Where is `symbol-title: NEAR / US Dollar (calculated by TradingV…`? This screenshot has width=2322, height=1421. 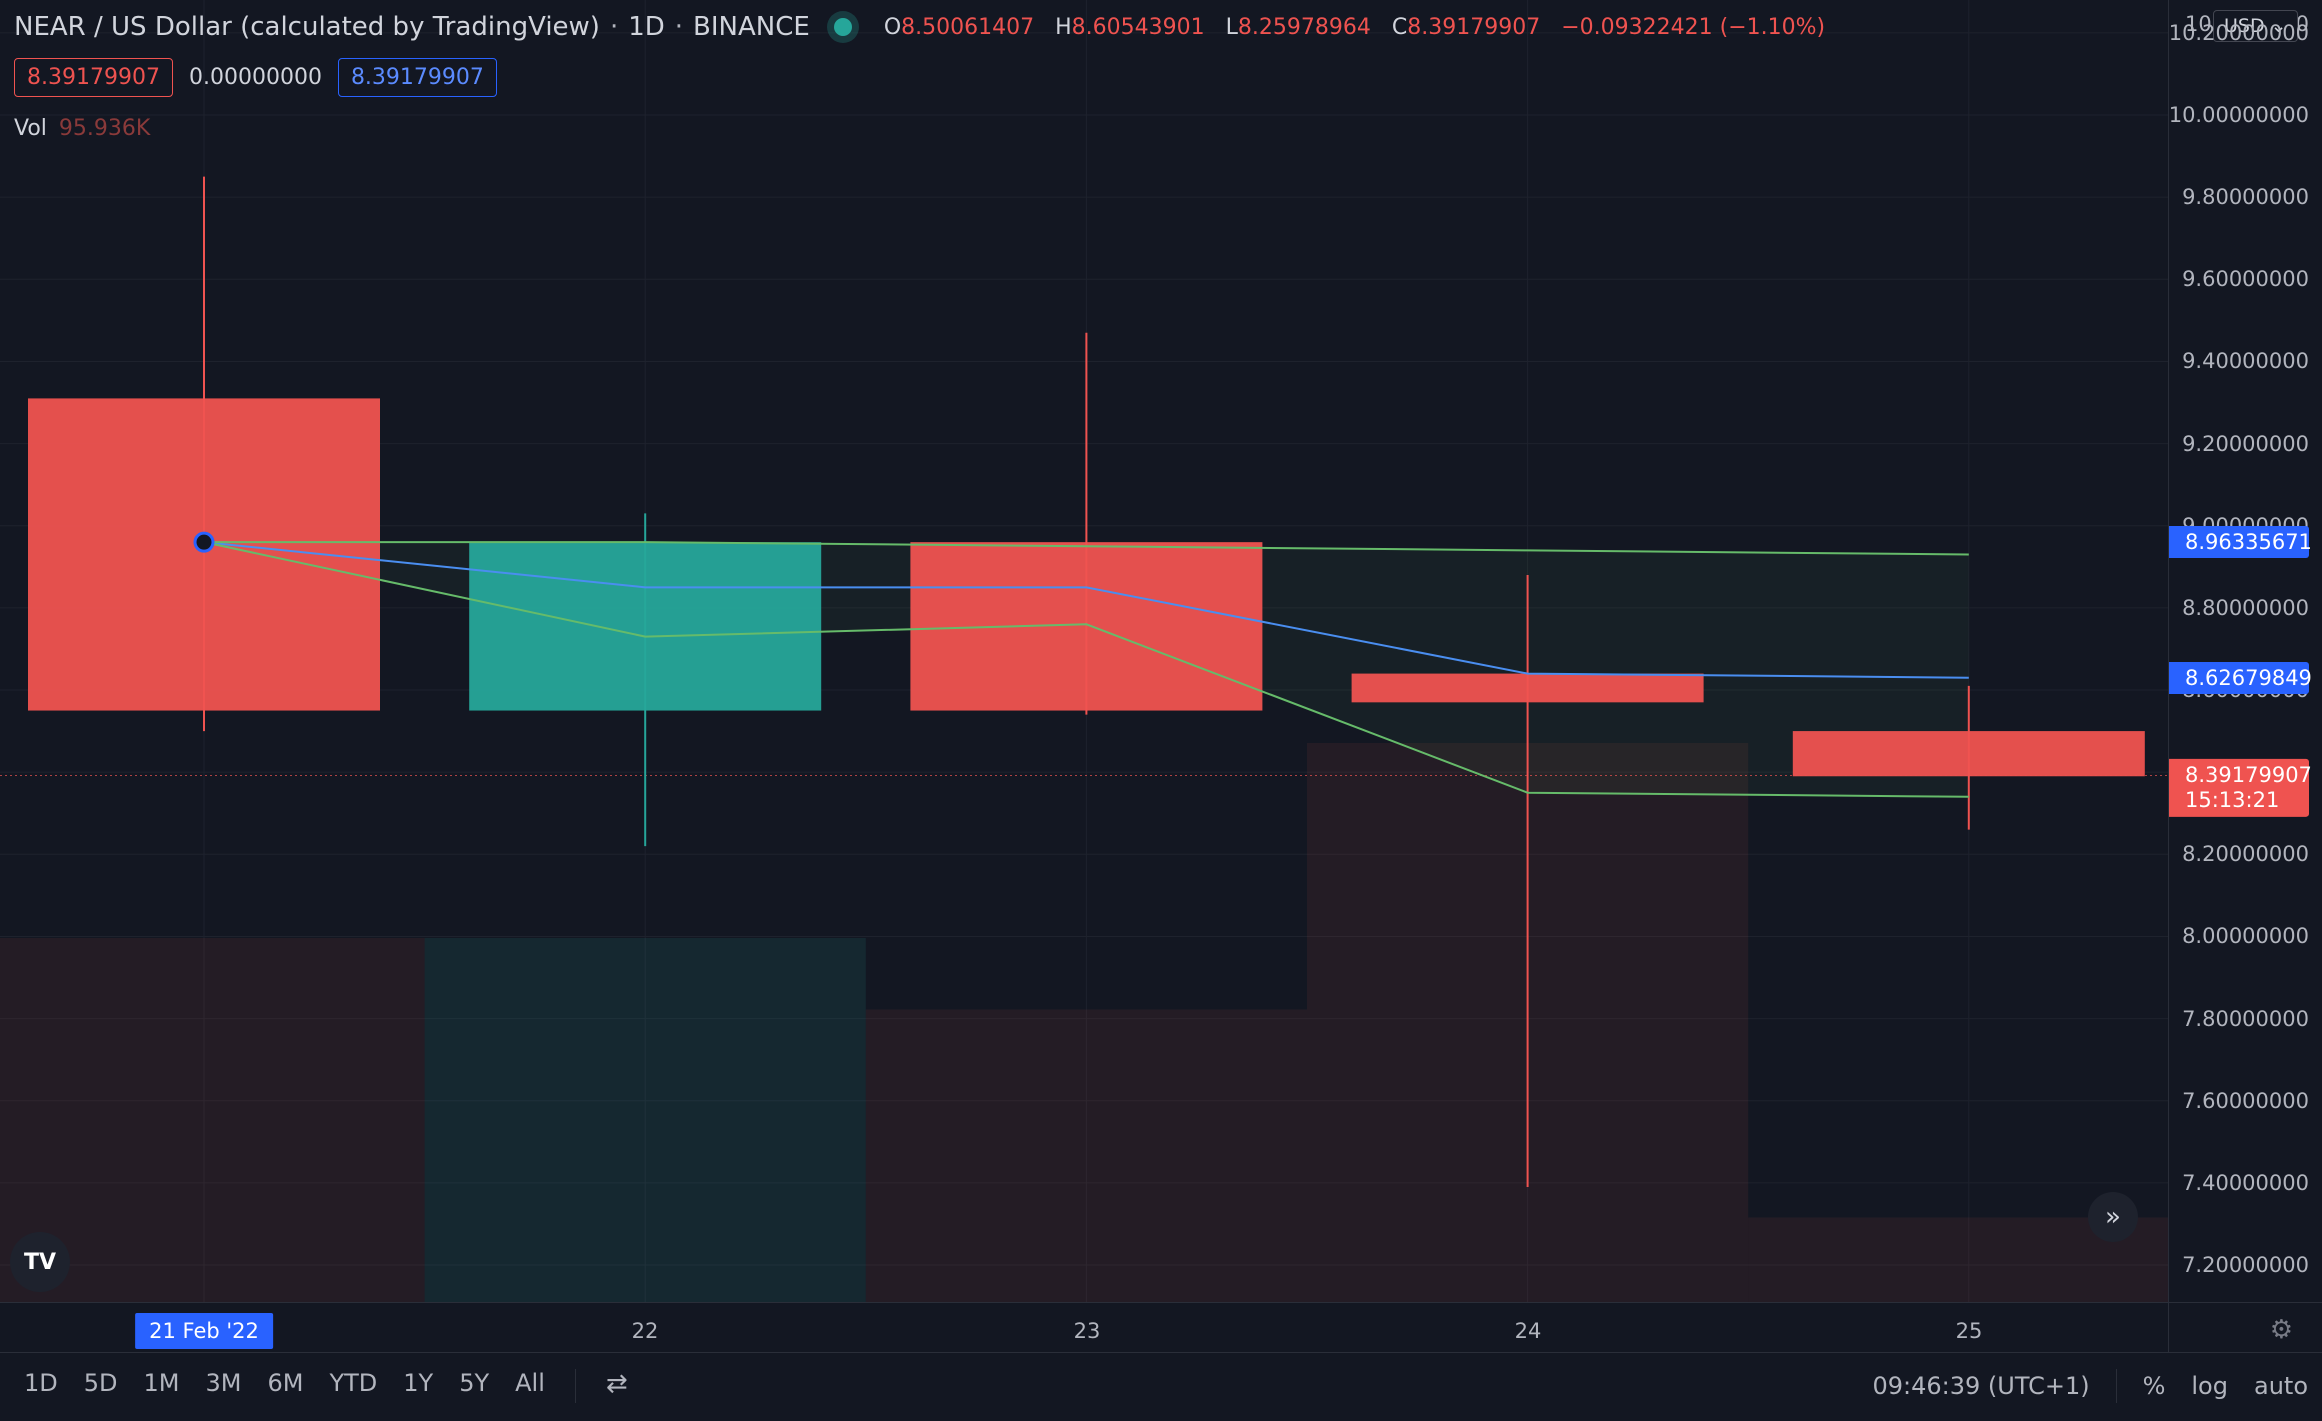 symbol-title: NEAR / US Dollar (calculated by TradingV… is located at coordinates (307, 27).